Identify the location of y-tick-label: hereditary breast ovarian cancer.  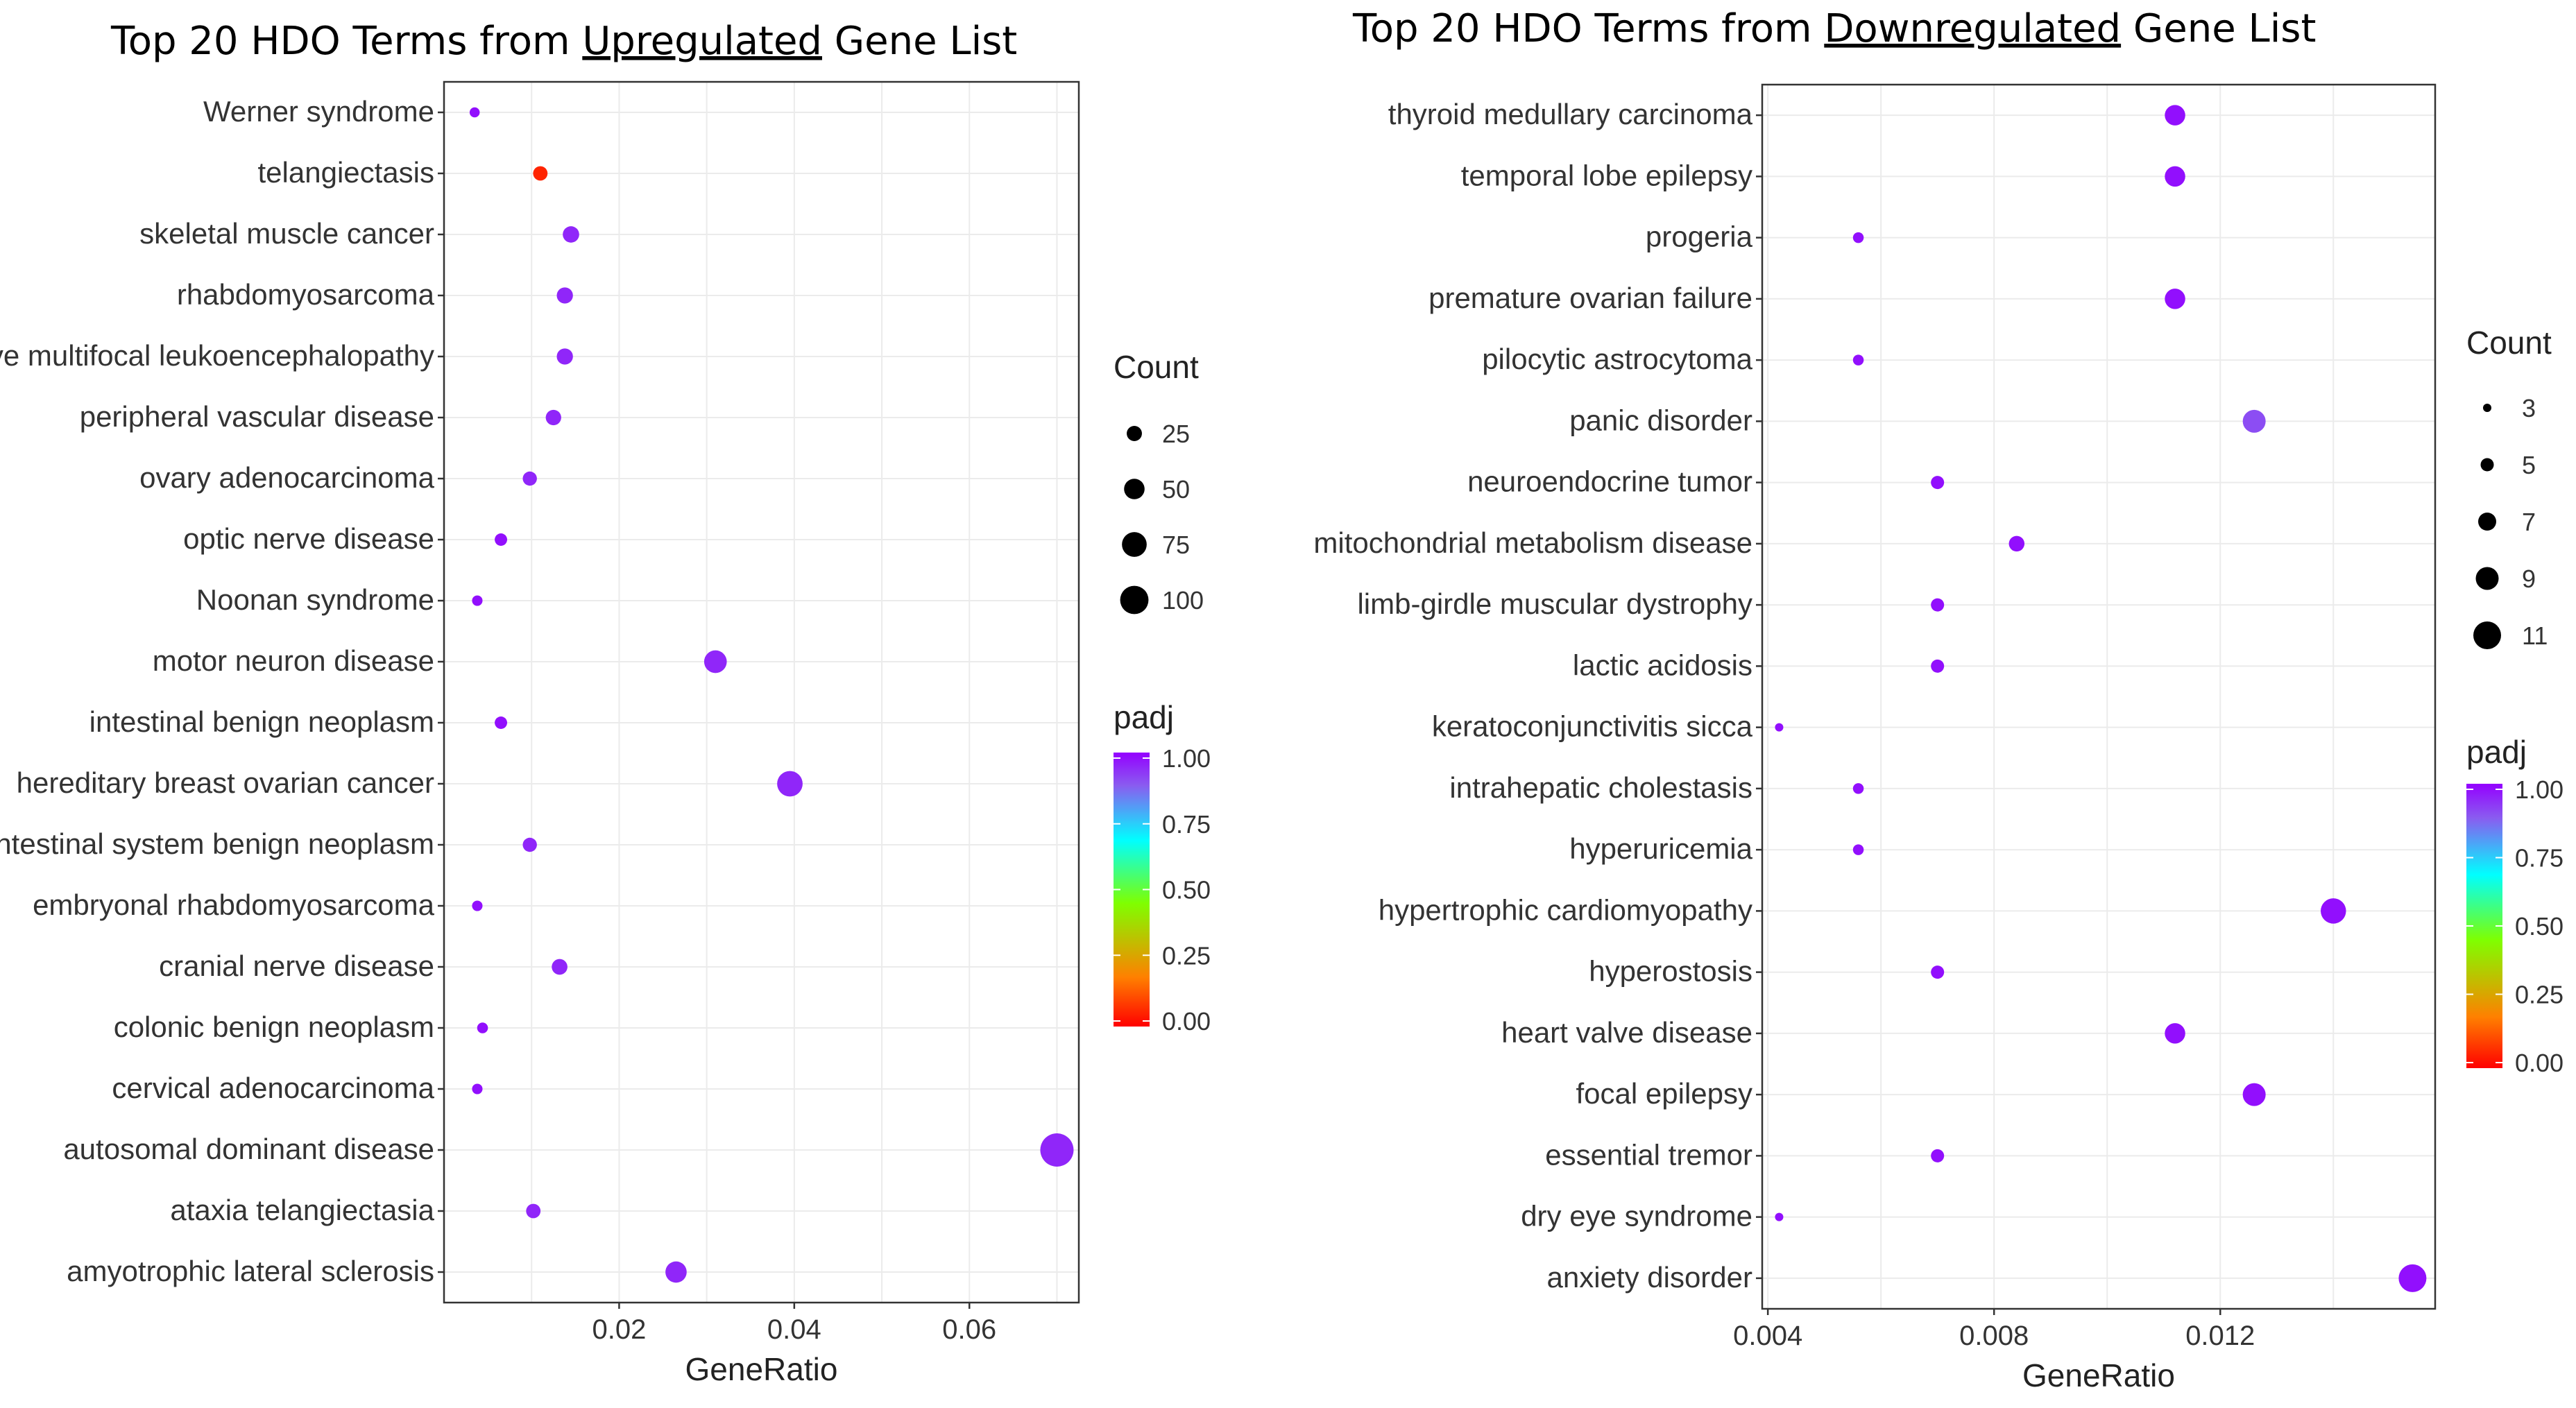
(225, 782).